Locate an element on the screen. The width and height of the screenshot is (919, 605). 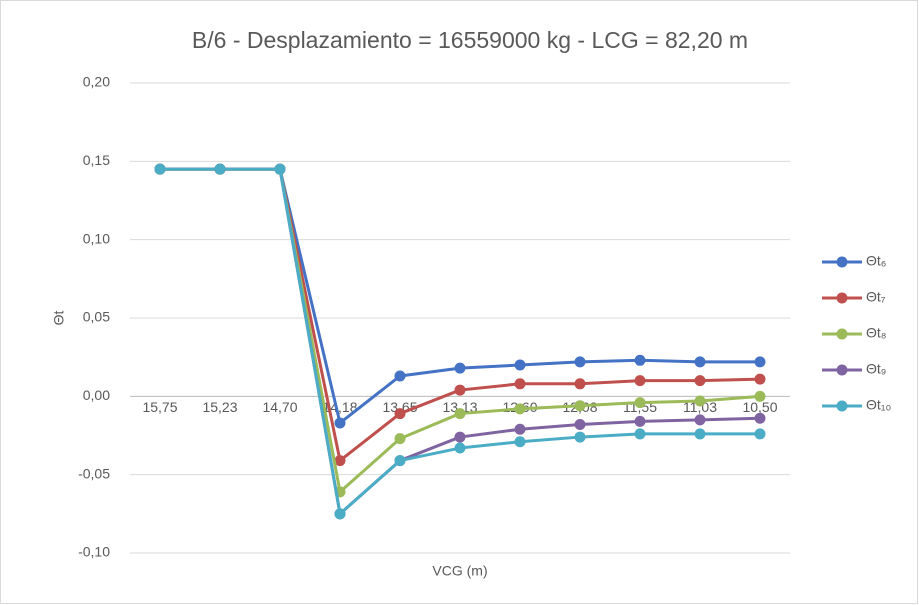
x-tick-label: 10,50 is located at coordinates (759, 407).